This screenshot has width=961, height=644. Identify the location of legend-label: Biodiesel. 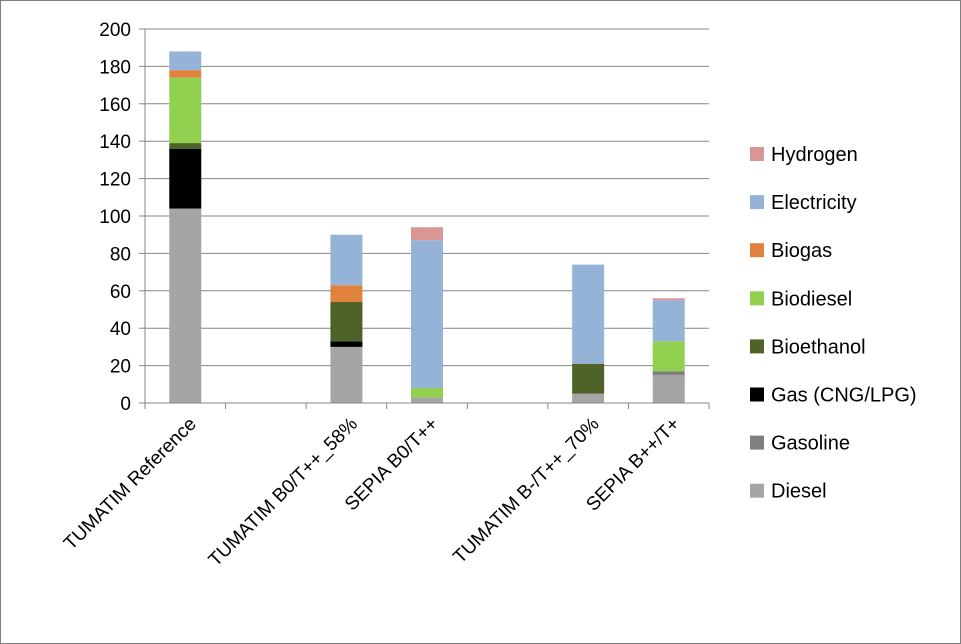
(811, 299).